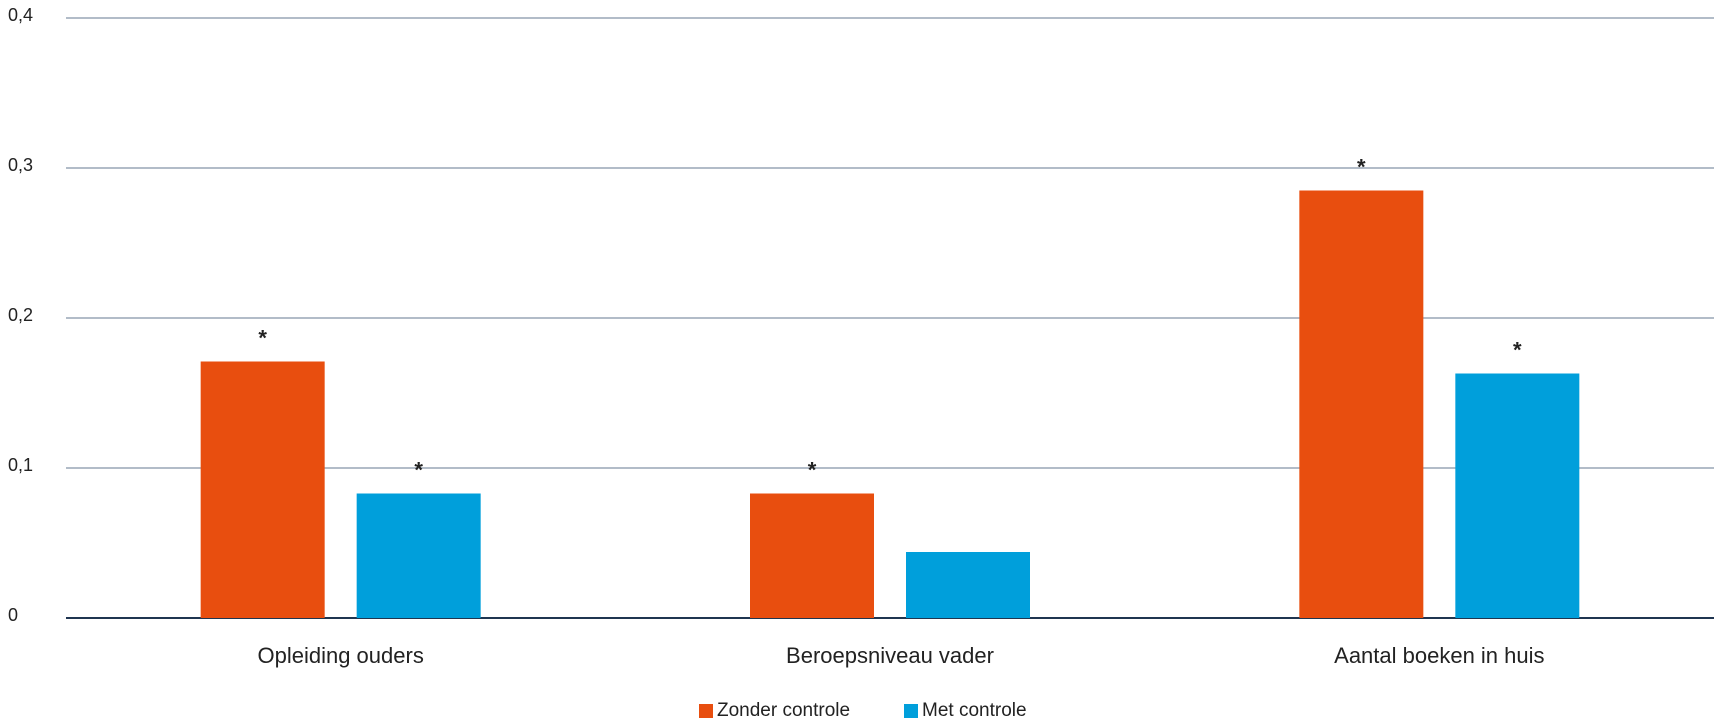  Describe the element at coordinates (974, 710) in the screenshot. I see `legend-label: Met controle` at that location.